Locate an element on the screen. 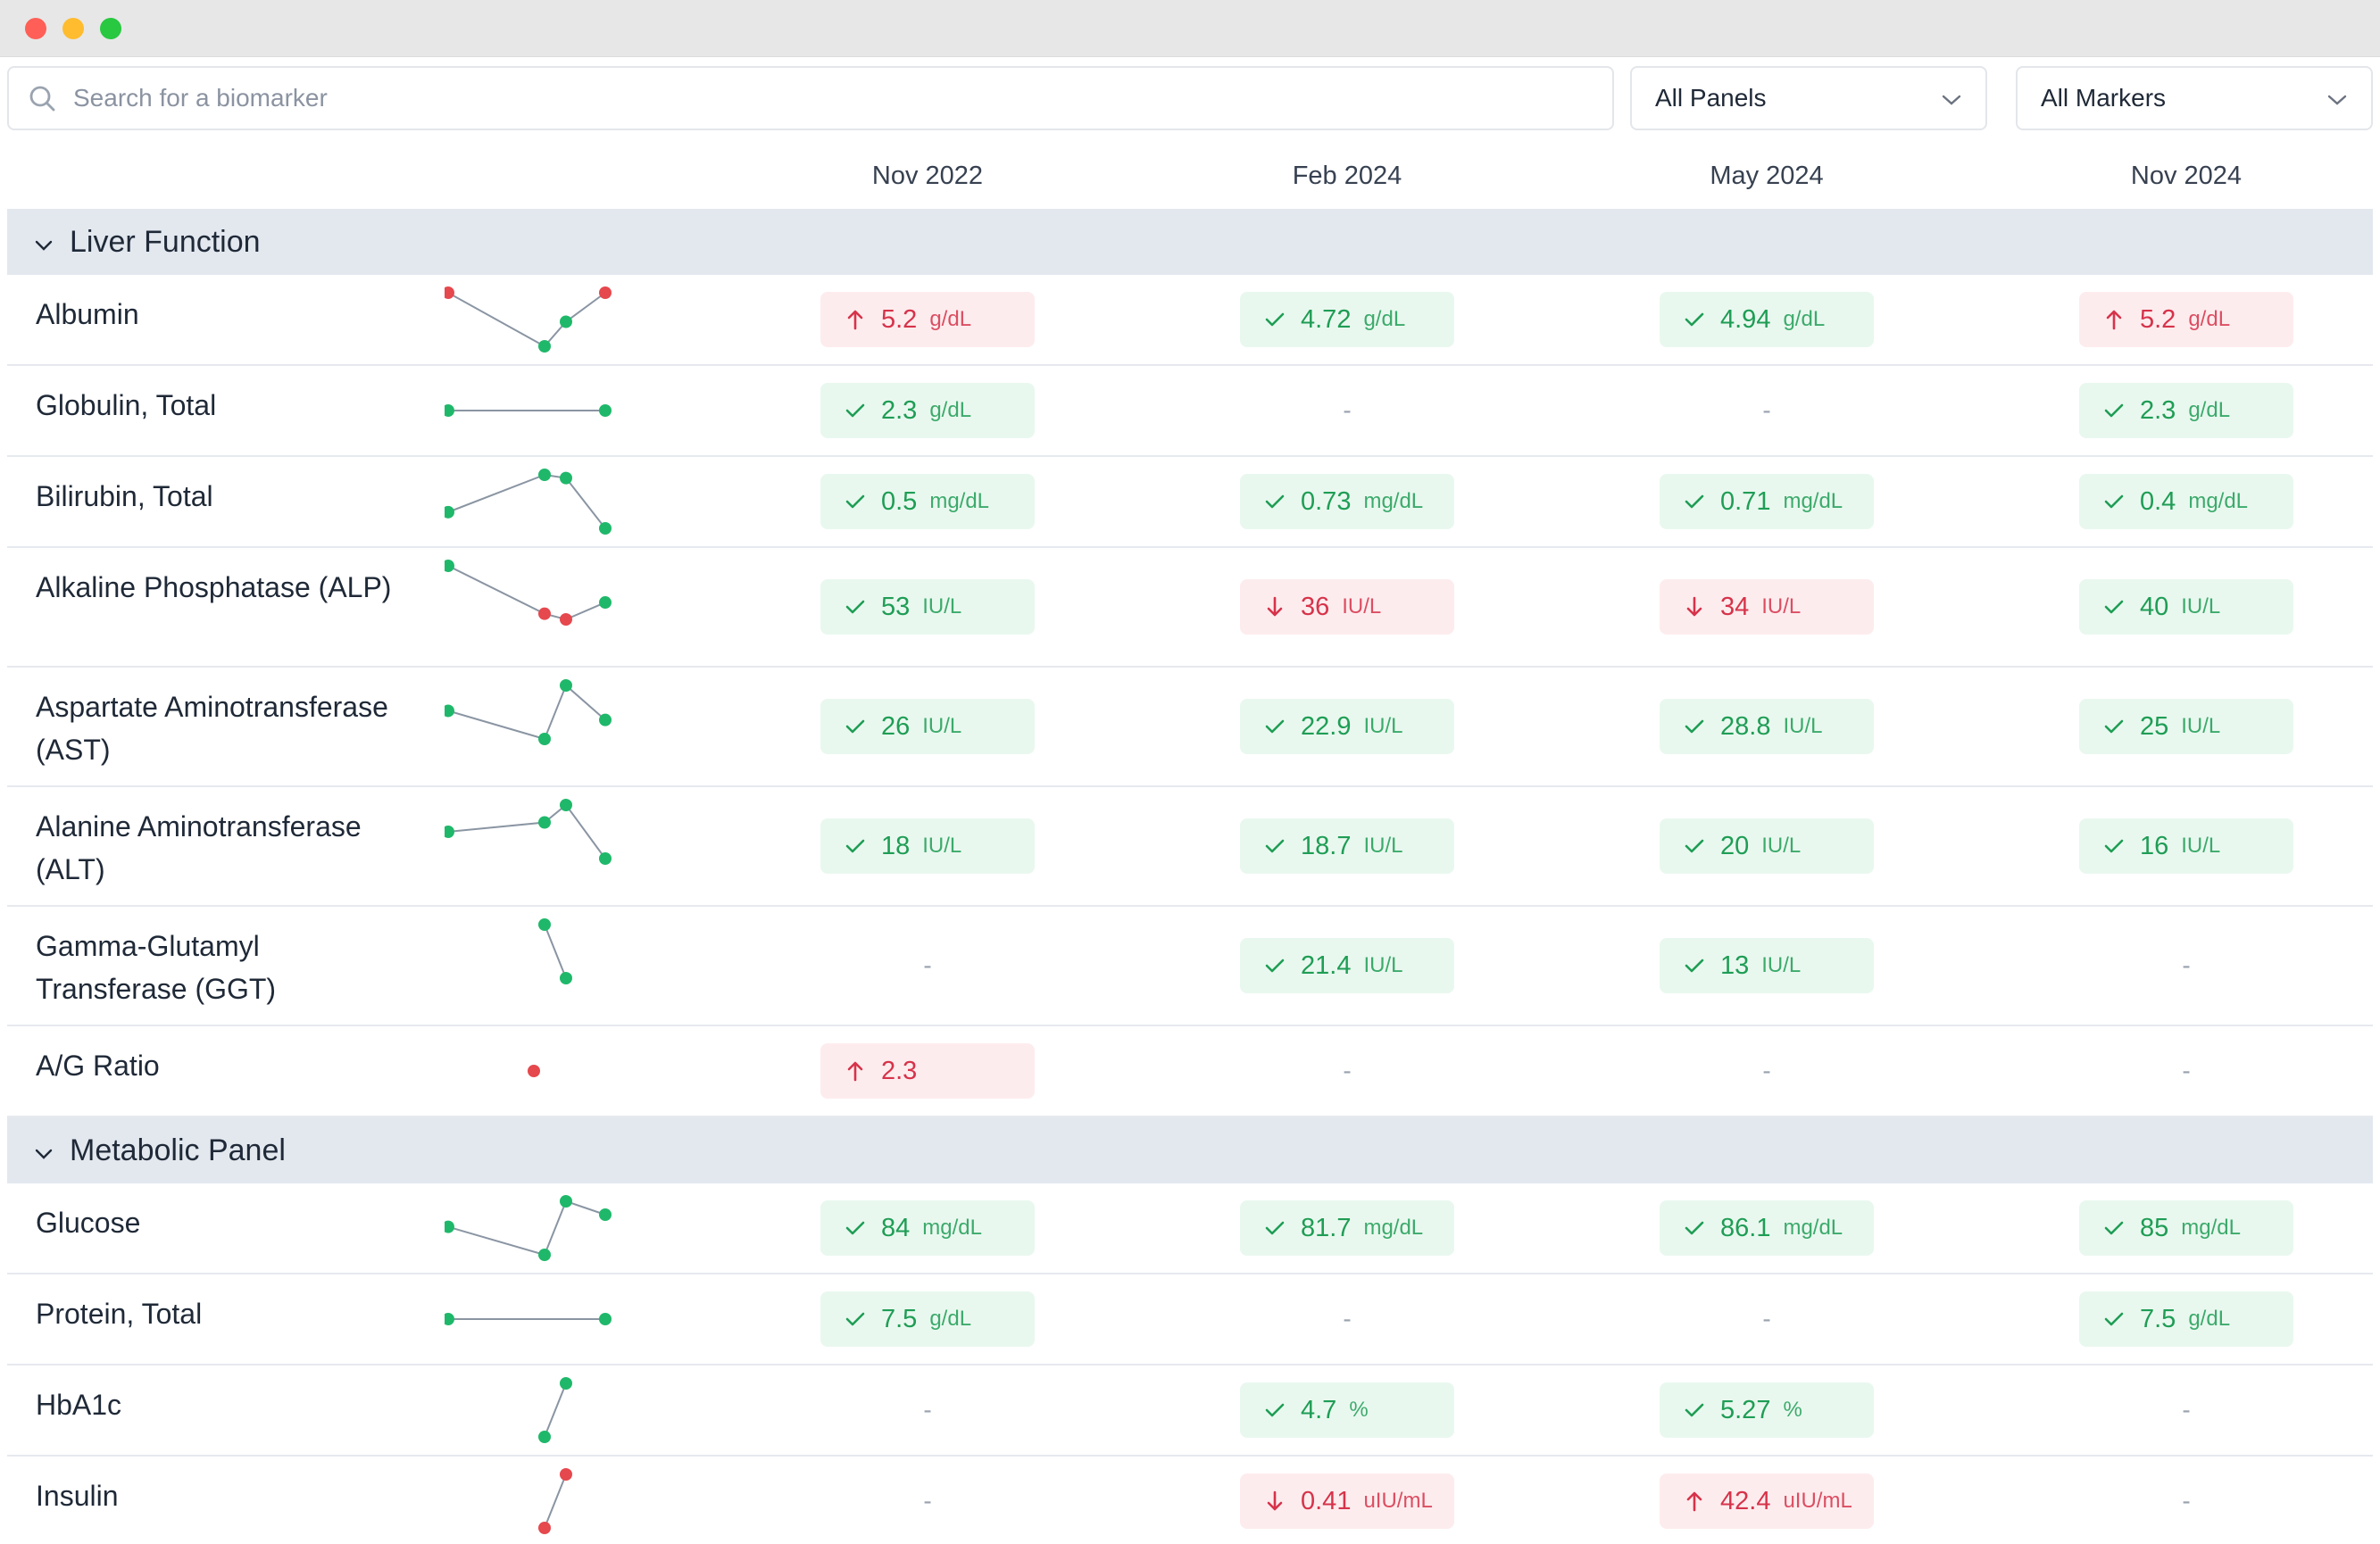 The width and height of the screenshot is (2380, 1544). result-pill: 18 IU/L is located at coordinates (927, 846).